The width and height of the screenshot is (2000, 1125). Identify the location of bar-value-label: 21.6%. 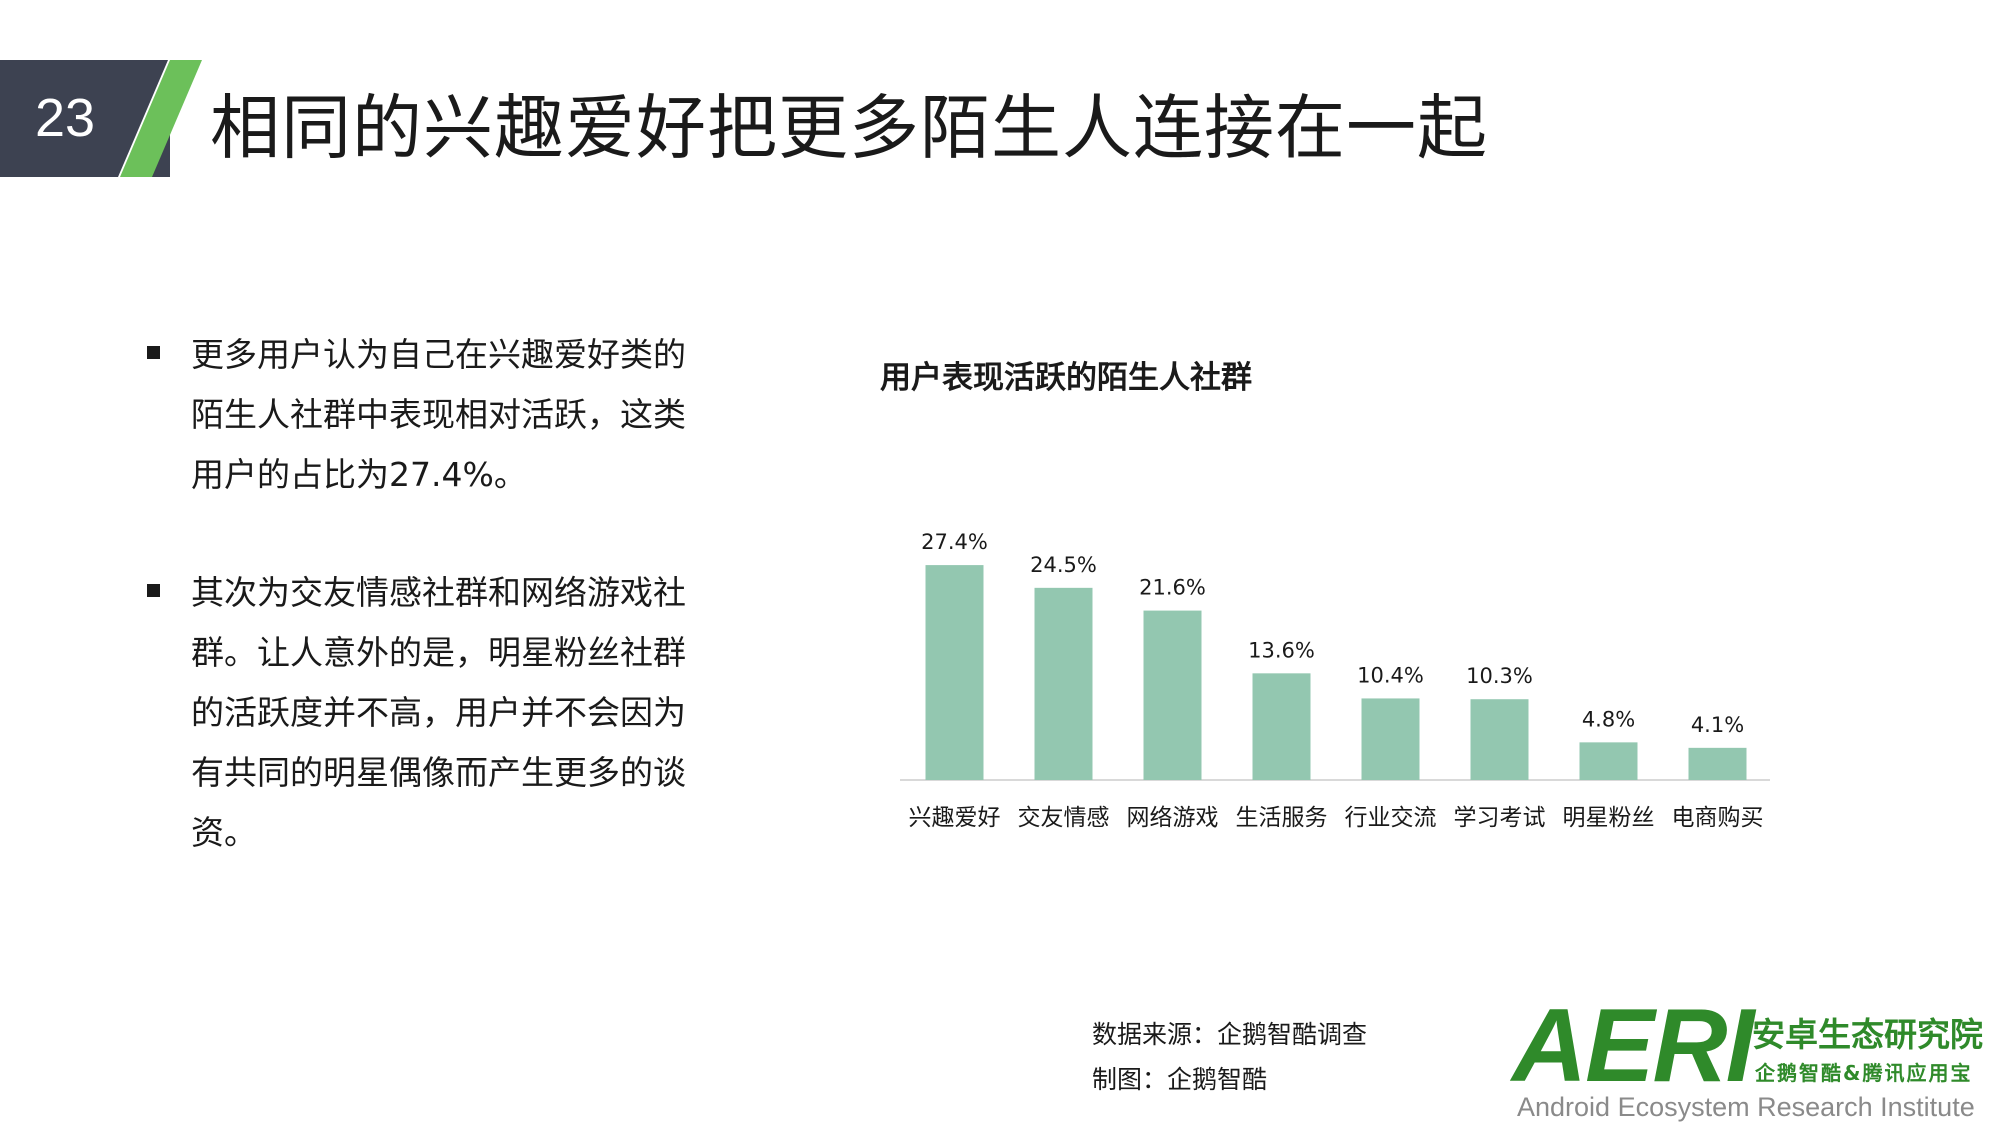
(1172, 588).